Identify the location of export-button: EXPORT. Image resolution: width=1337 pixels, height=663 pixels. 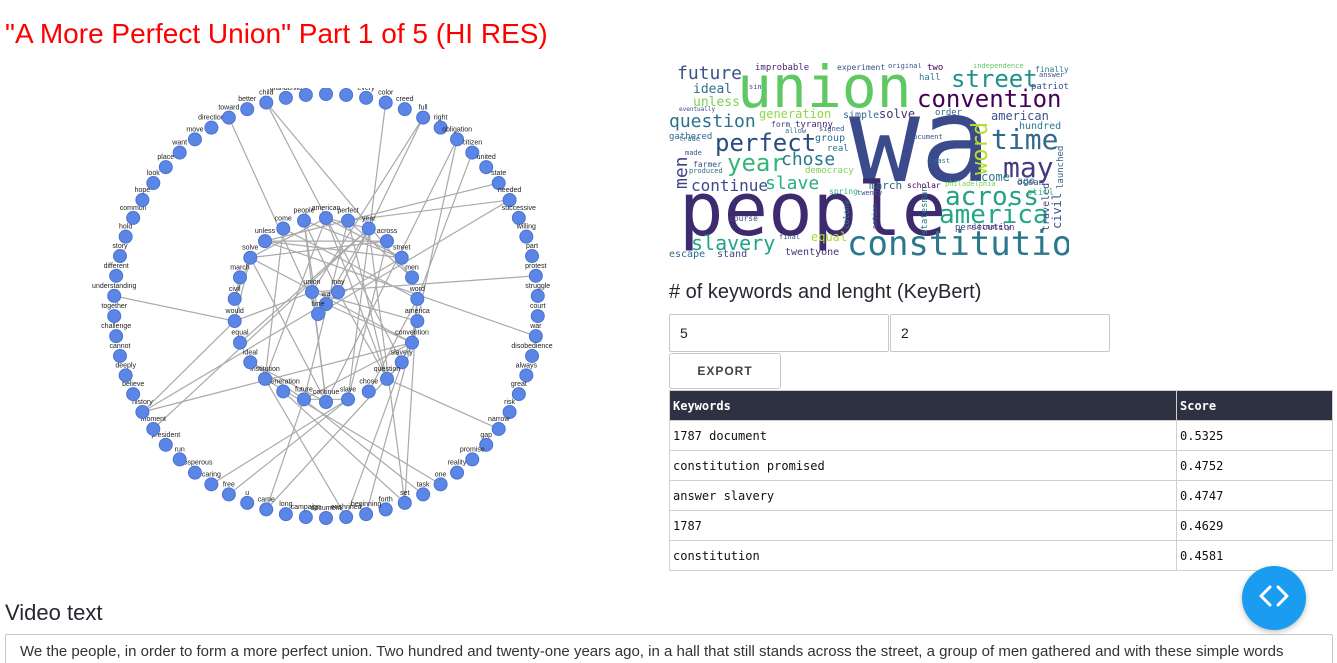
(725, 371).